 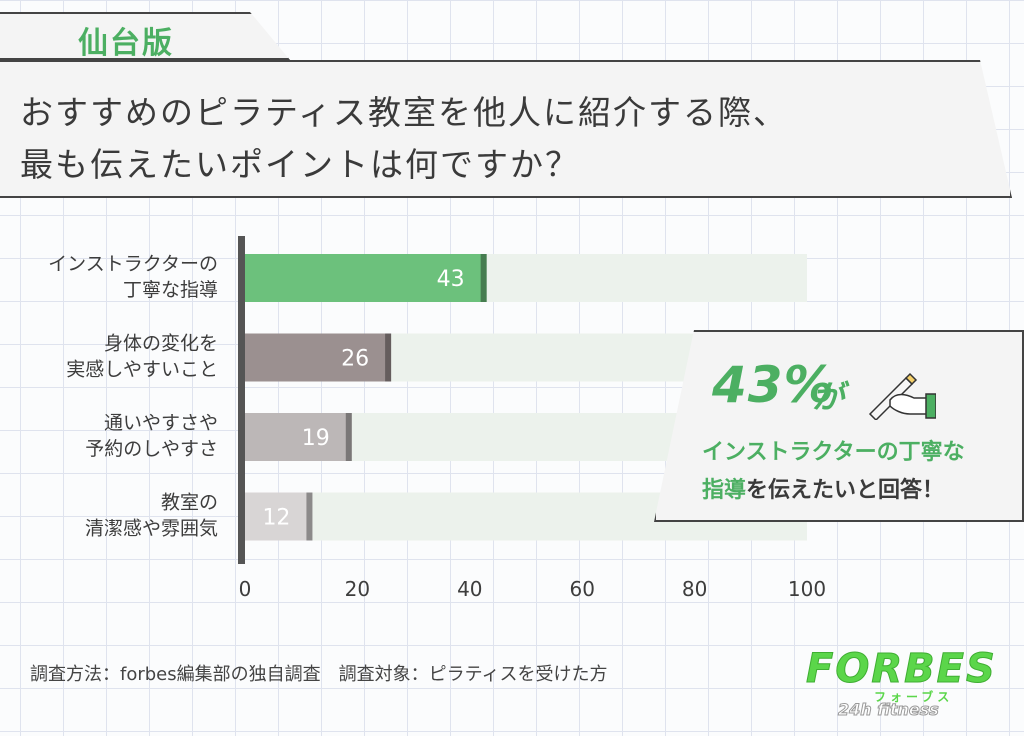 What do you see at coordinates (151, 529) in the screenshot?
I see `category-label-3-1: 清潔感や雰囲気` at bounding box center [151, 529].